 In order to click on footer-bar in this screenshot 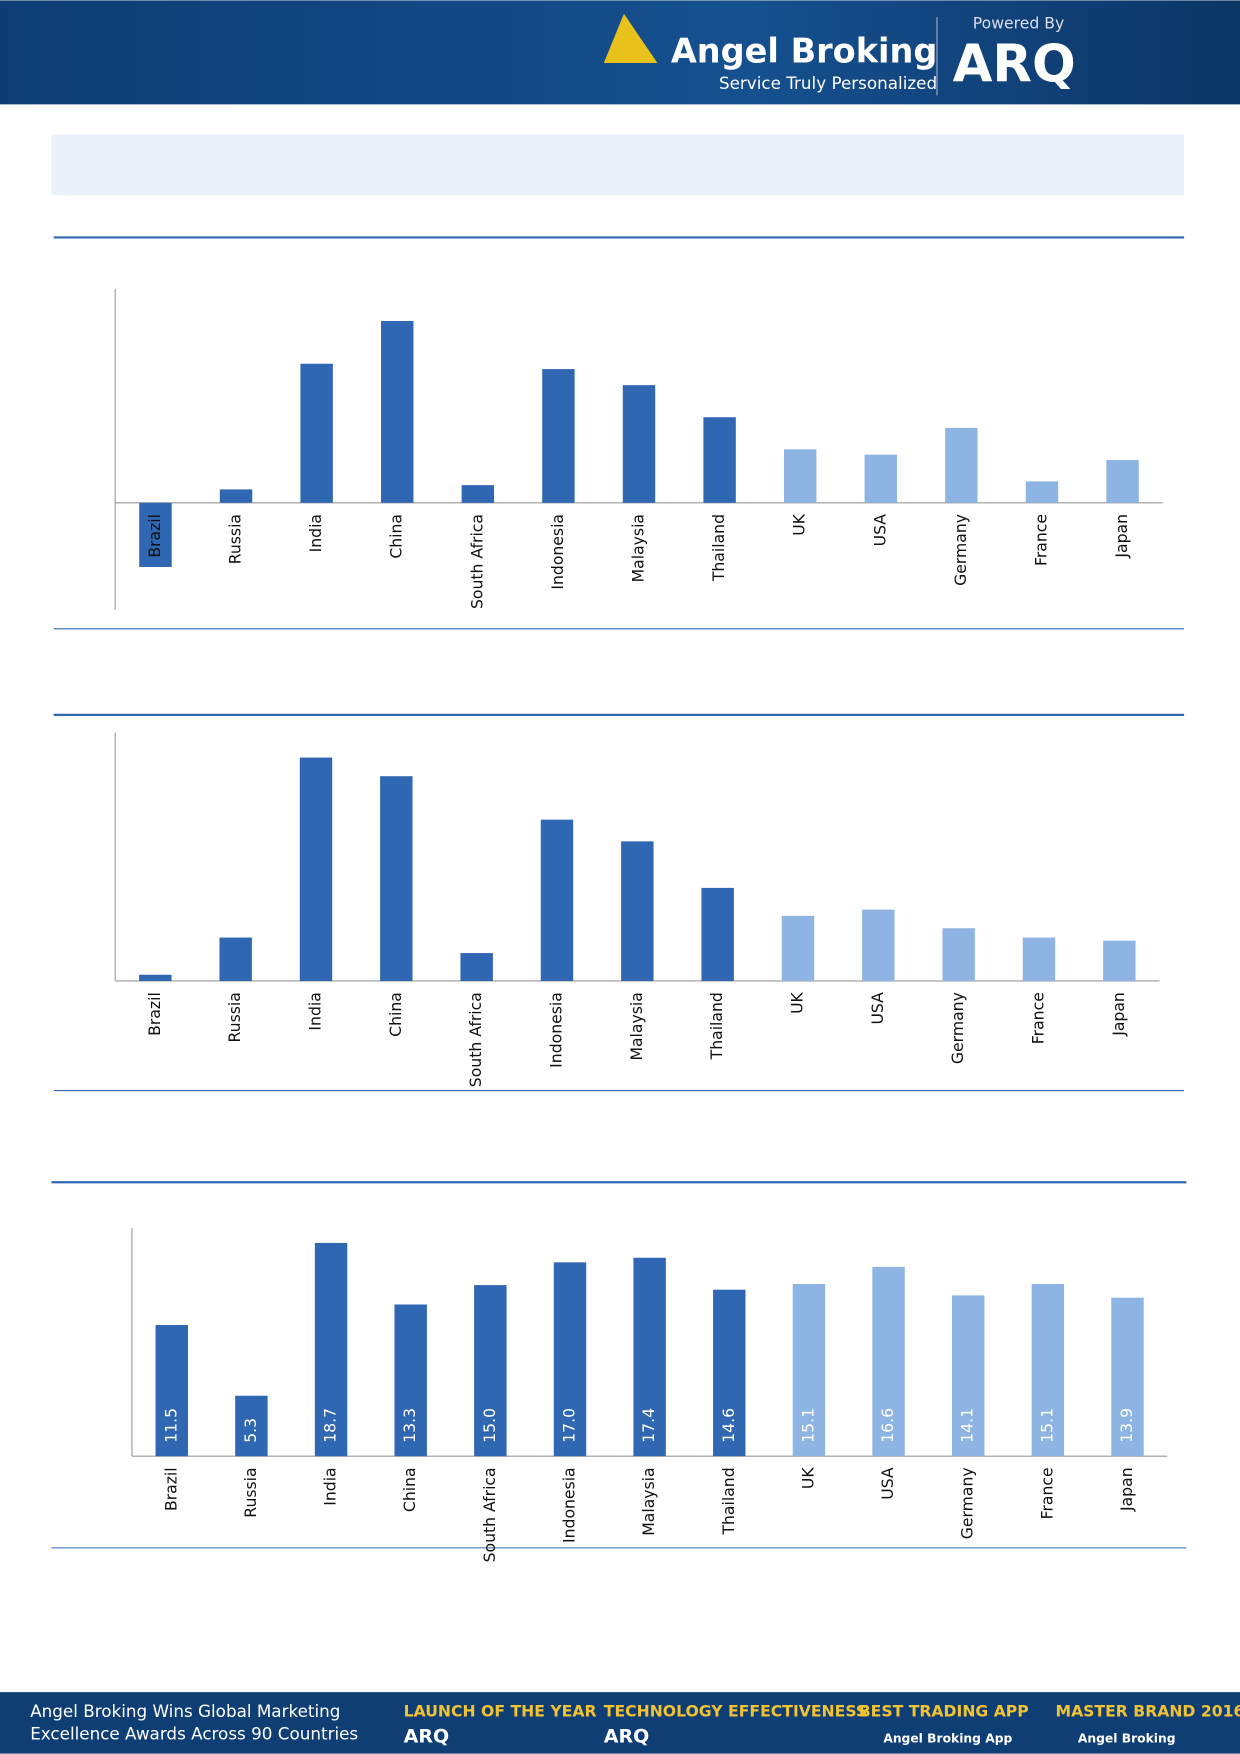, I will do `click(620, 1723)`.